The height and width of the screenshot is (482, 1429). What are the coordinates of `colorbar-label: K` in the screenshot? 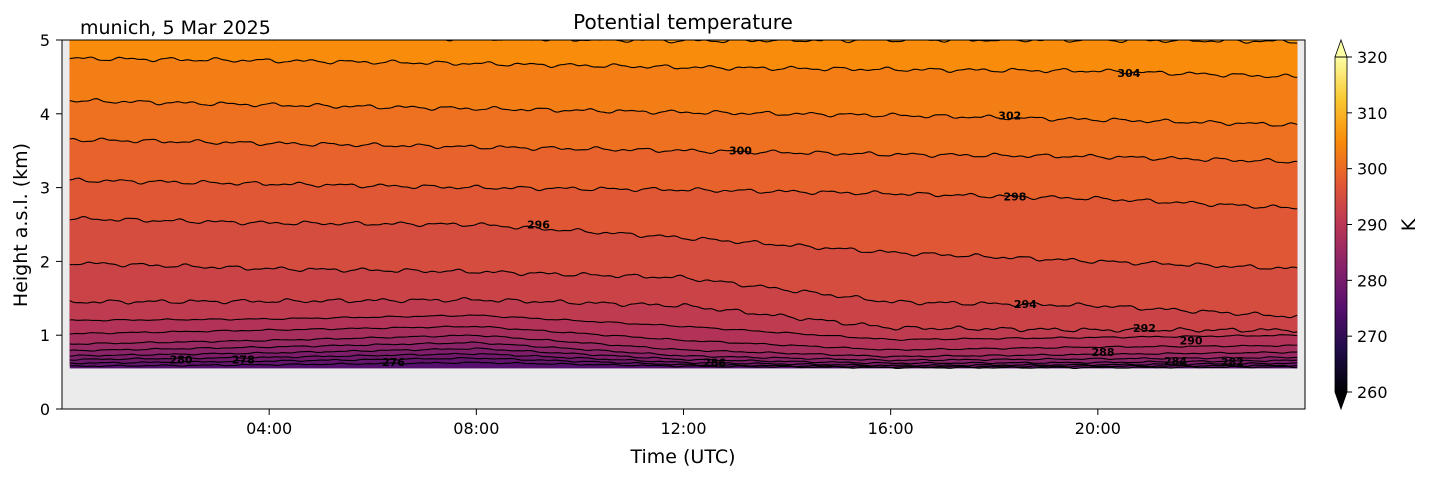 It's located at (1409, 224).